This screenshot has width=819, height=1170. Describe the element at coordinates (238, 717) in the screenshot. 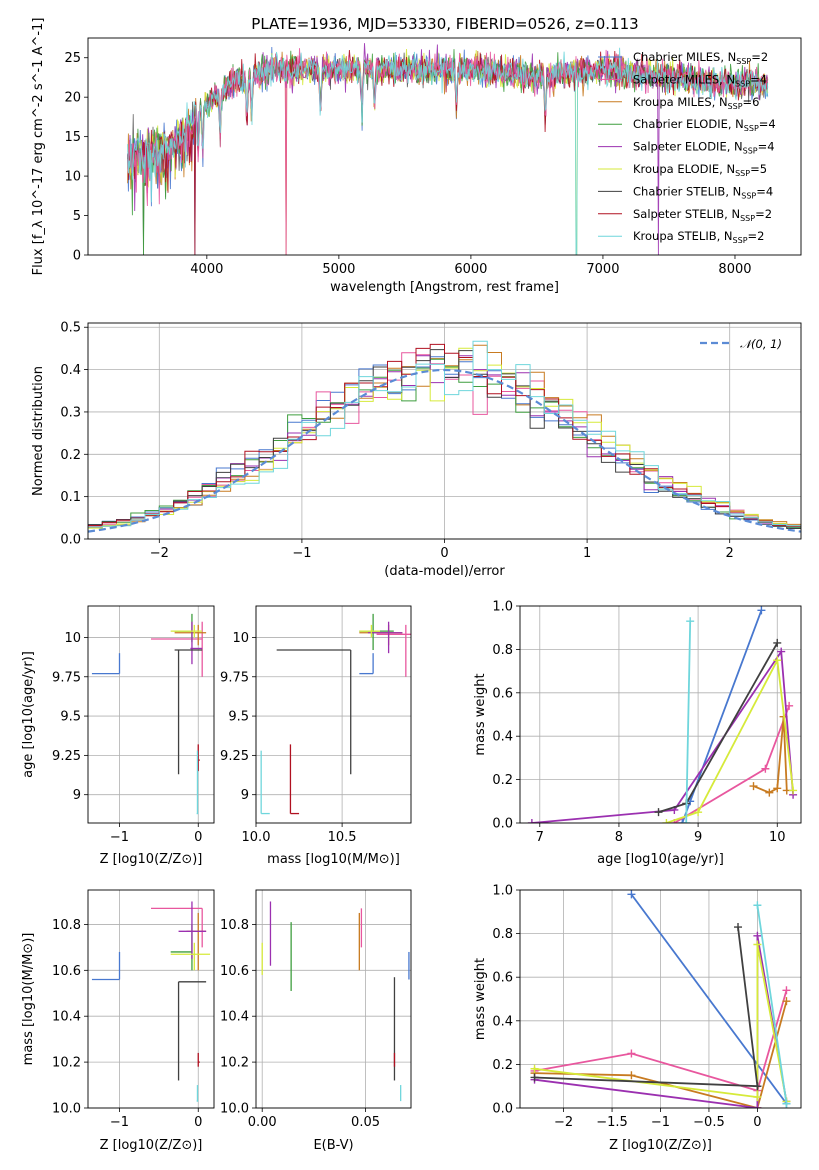

I see `y-tick-label: 9.5` at that location.